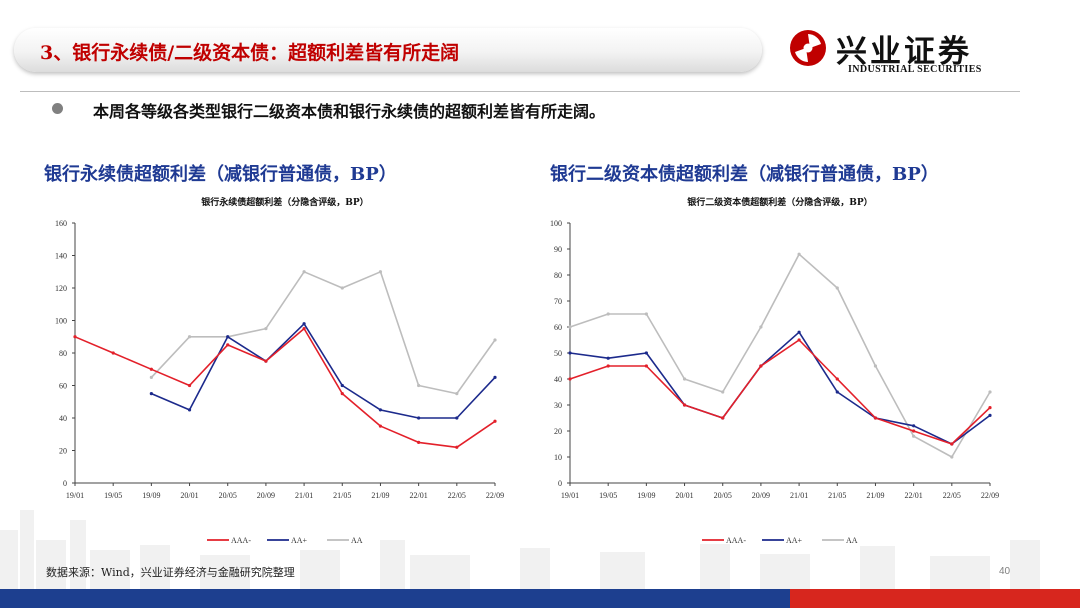  What do you see at coordinates (61, 223) in the screenshot?
I see `y-tick-label: 160` at bounding box center [61, 223].